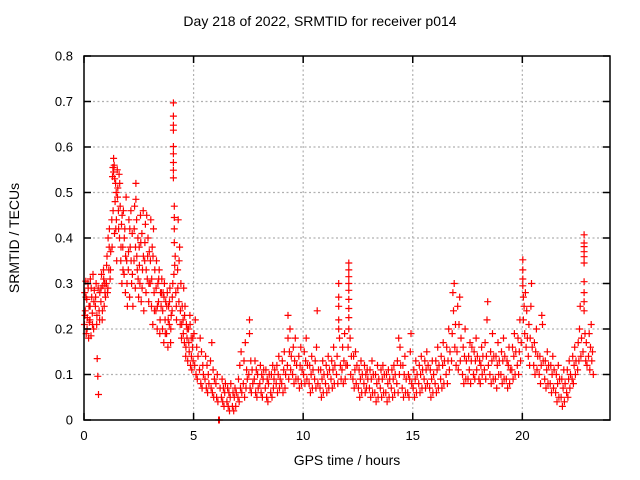  I want to click on svg-text: 15, so click(413, 435).